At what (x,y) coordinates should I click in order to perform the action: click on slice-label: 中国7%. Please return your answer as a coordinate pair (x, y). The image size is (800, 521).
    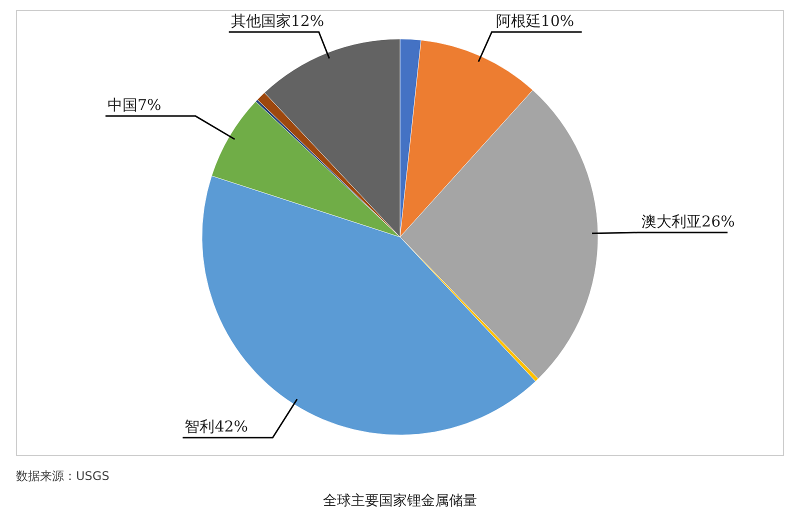
    Looking at the image, I should click on (134, 105).